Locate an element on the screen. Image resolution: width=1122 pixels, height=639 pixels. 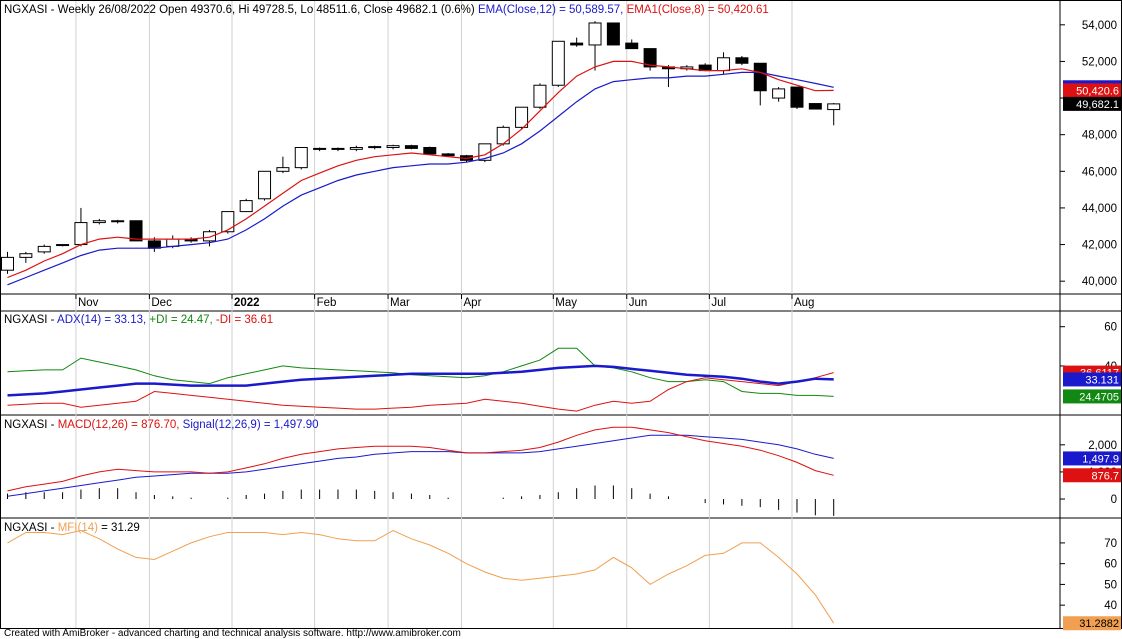
price-title-ema1: EMA1(Close,8) = 50,420.61 is located at coordinates (698, 10).